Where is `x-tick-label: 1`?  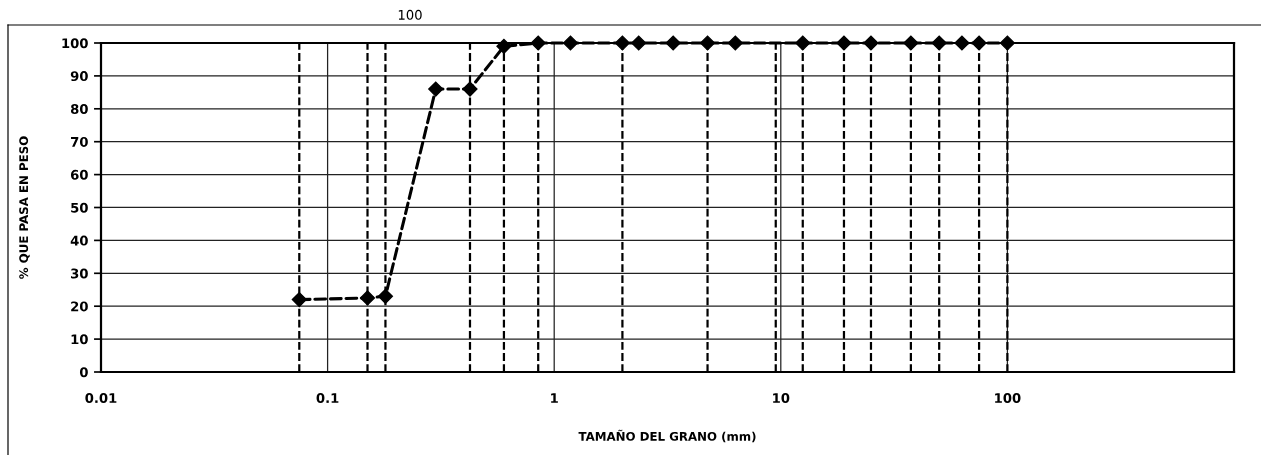
x-tick-label: 1 is located at coordinates (554, 398).